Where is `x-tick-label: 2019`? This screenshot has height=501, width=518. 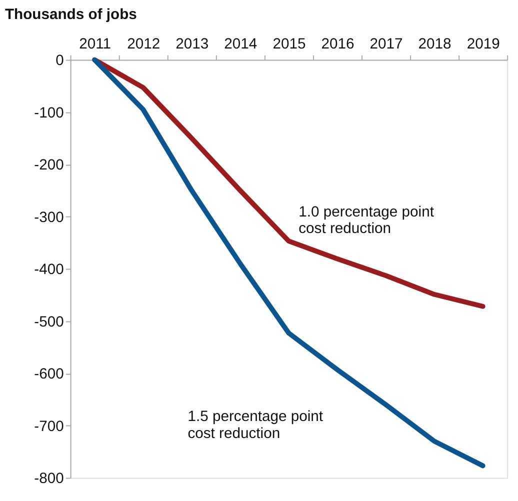
x-tick-label: 2019 is located at coordinates (483, 44).